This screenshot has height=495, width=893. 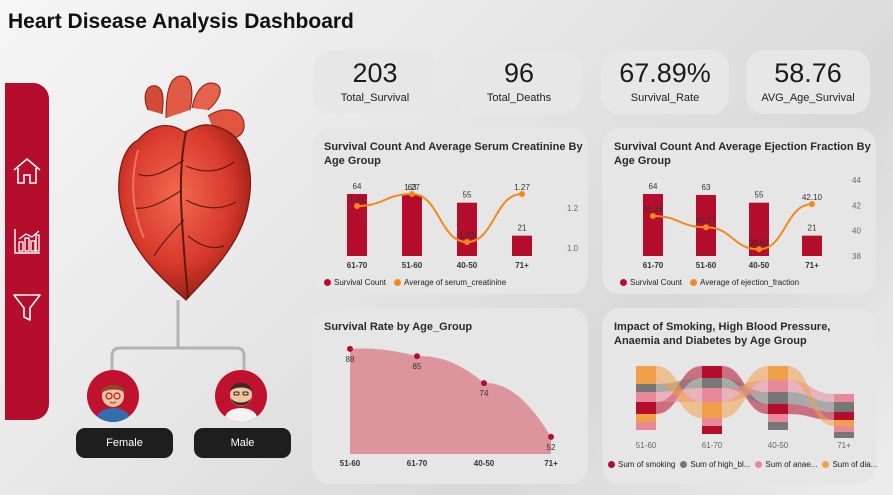 What do you see at coordinates (375, 73) in the screenshot?
I see `kpi-value: 203` at bounding box center [375, 73].